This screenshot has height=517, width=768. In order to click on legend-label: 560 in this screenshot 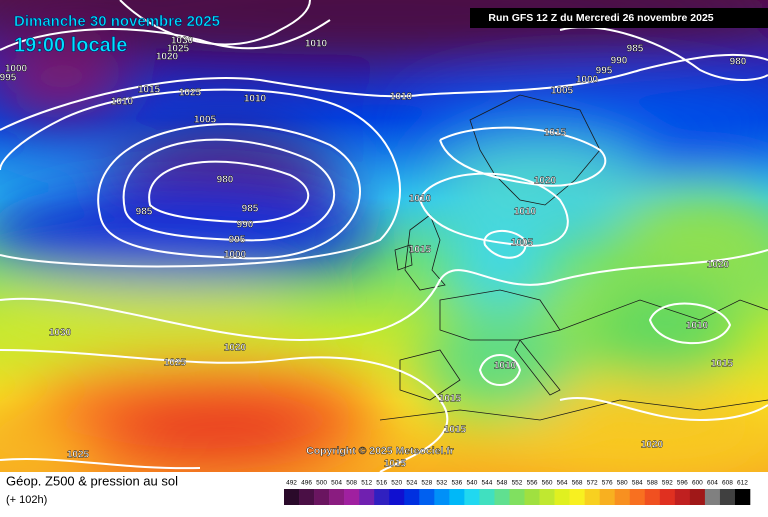, I will do `click(547, 483)`.